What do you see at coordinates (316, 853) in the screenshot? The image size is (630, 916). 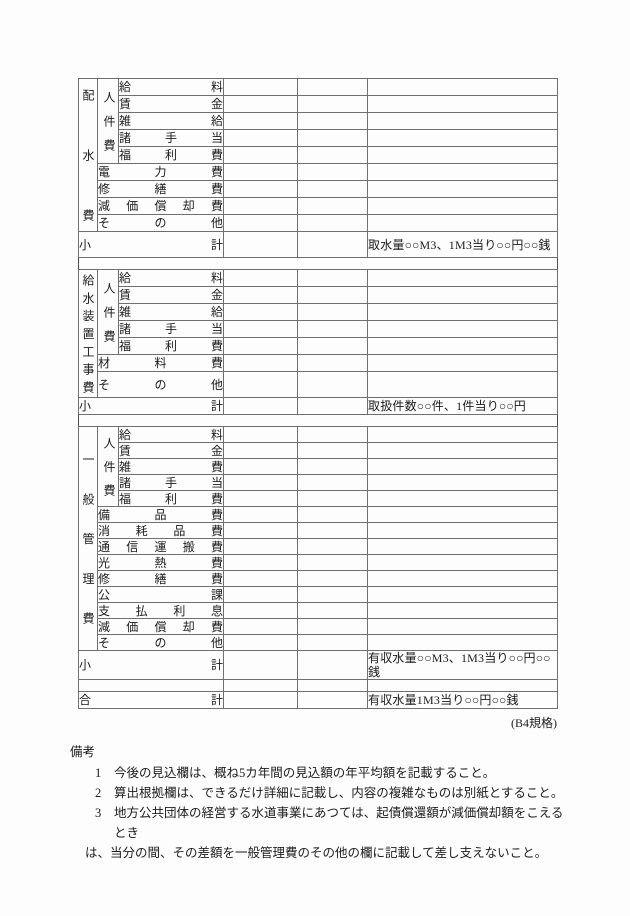 I see `note-continuation: は、当分の間、その差額を一般管理費のその他の欄に記載して差し支えないこと。` at bounding box center [316, 853].